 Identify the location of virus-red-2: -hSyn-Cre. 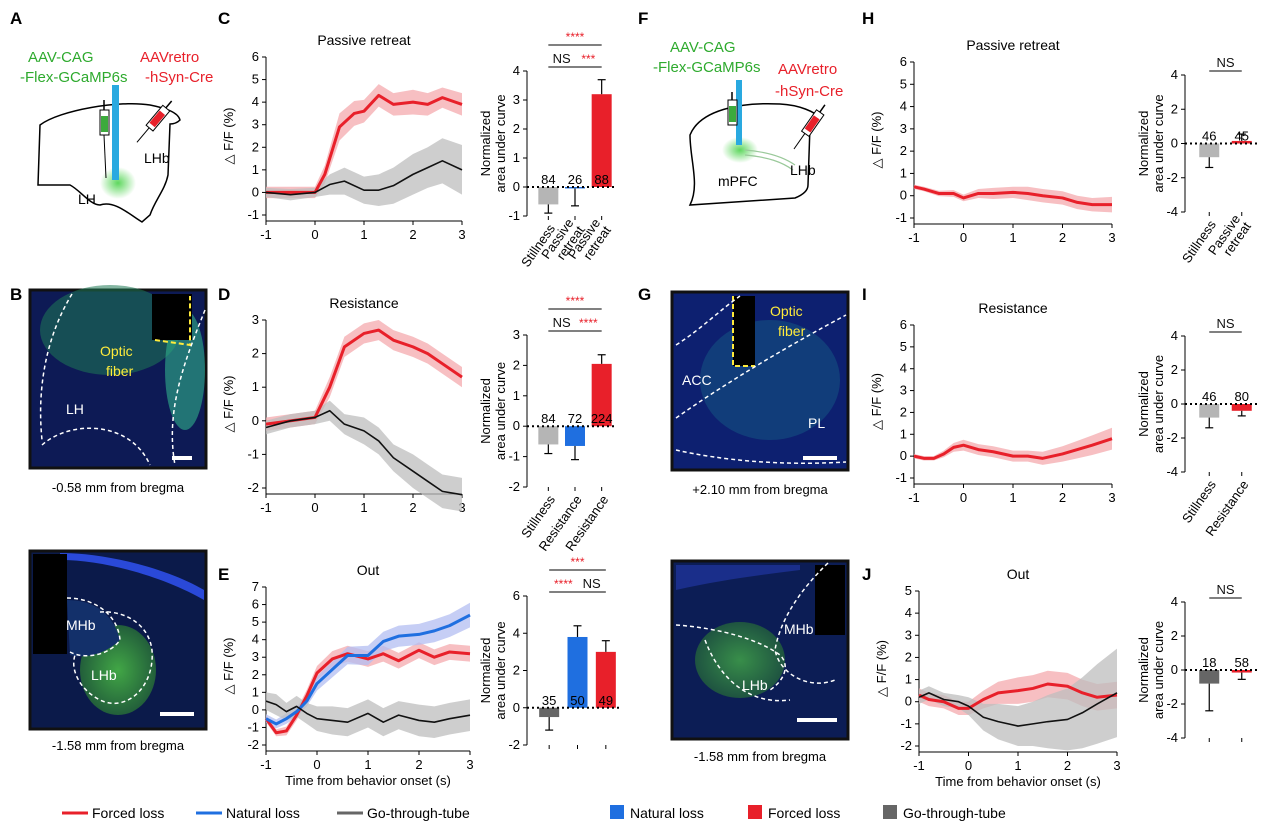
(809, 91).